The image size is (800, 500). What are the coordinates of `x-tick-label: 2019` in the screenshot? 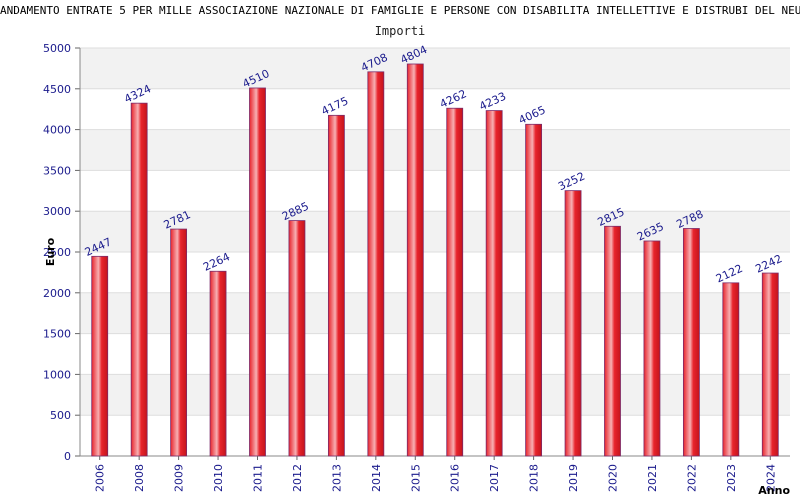 It's located at (573, 478).